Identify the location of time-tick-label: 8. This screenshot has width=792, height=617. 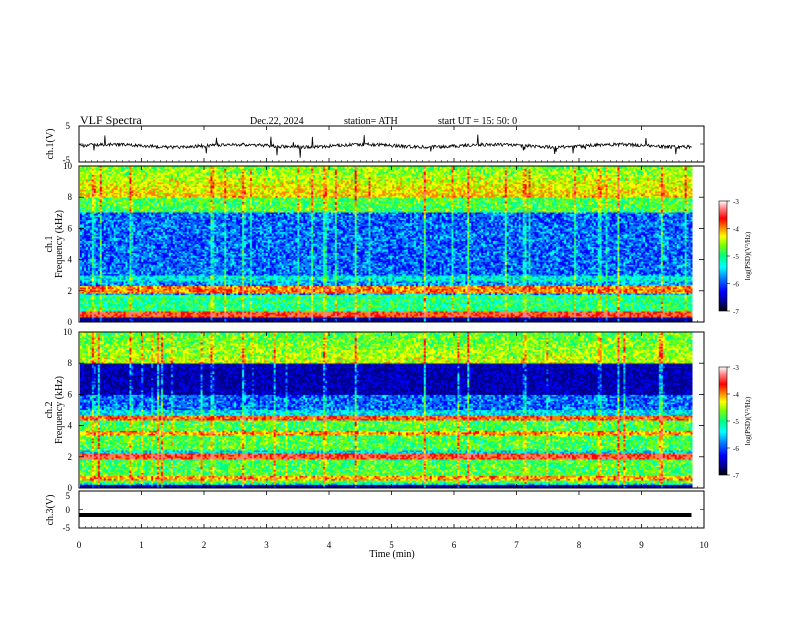
(579, 545).